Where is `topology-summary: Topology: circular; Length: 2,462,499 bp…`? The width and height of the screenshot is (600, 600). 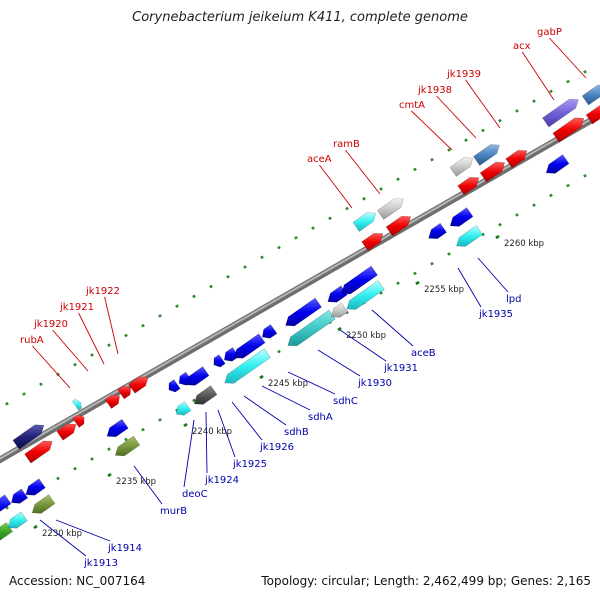 topology-summary: Topology: circular; Length: 2,462,499 bp… is located at coordinates (426, 581).